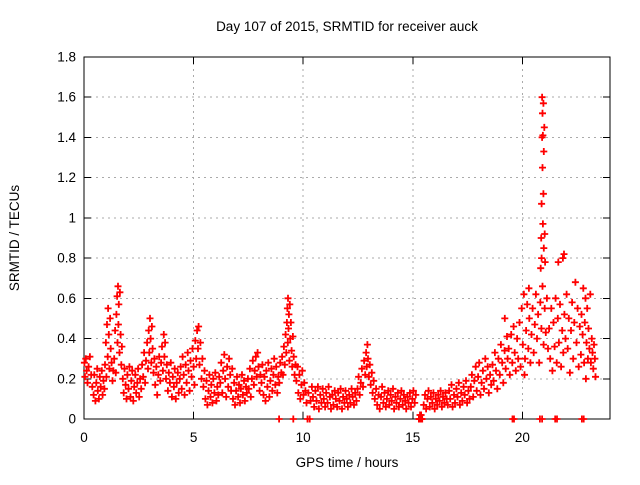 Image resolution: width=640 pixels, height=485 pixels. What do you see at coordinates (66, 97) in the screenshot?
I see `y-tick-label: 1.6` at bounding box center [66, 97].